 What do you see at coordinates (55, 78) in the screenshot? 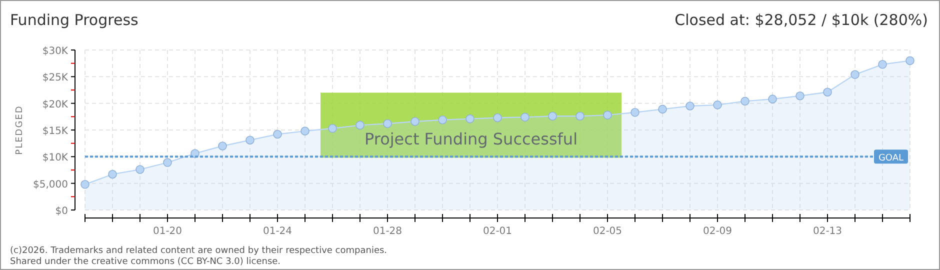
I see `y-tick-label: $25K` at bounding box center [55, 78].